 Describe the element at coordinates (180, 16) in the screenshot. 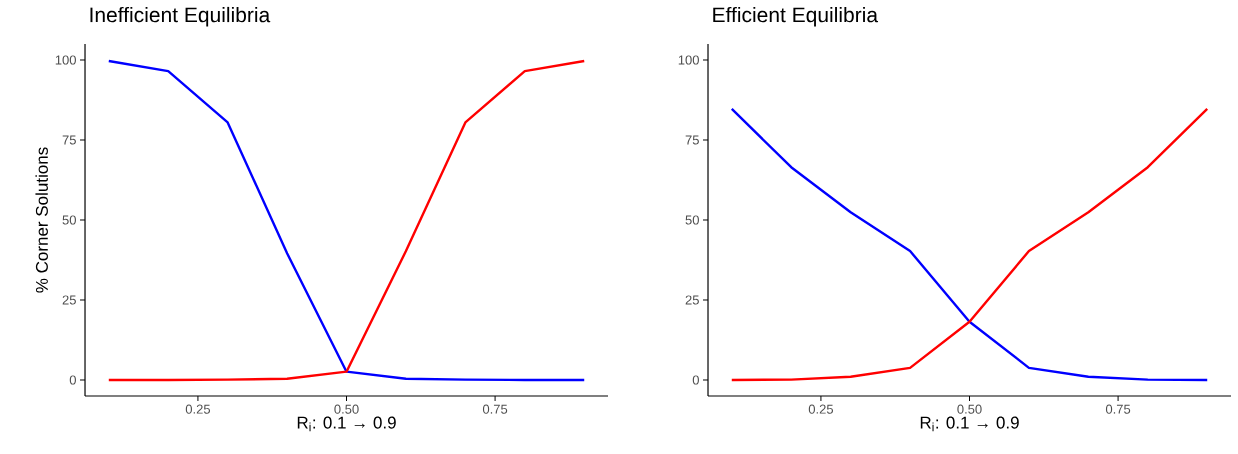

I see `chart-title: Inefficient Equilibria` at that location.